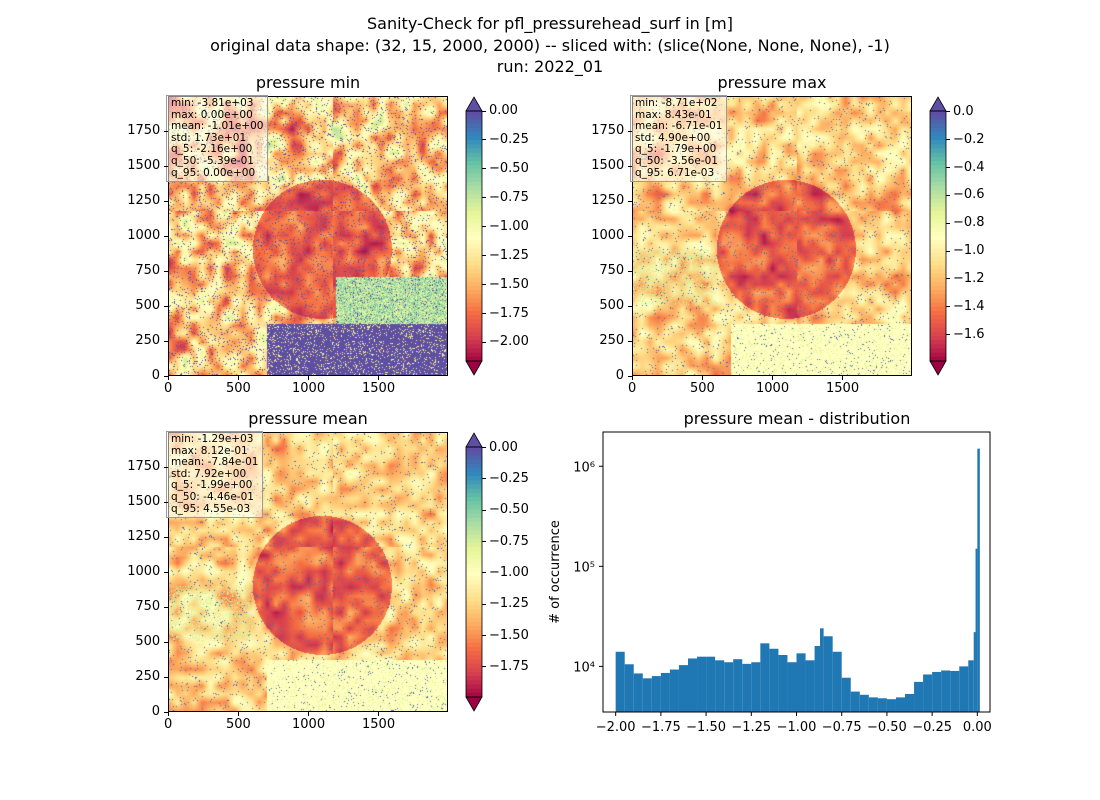 This screenshot has height=800, width=1100. What do you see at coordinates (620, 375) in the screenshot?
I see `y-tick-label: 0` at bounding box center [620, 375].